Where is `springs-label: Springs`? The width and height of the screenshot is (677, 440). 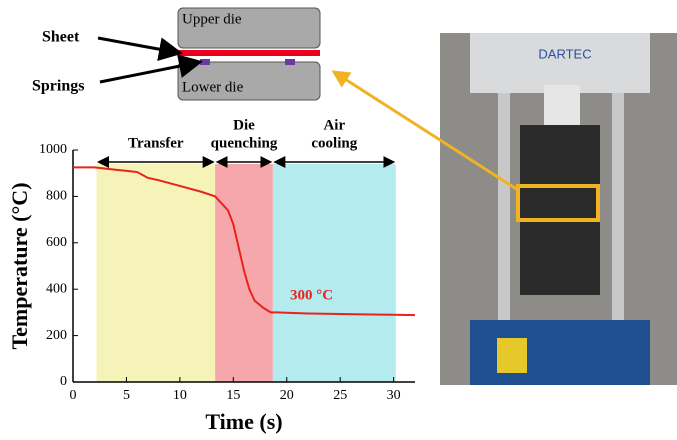
springs-label: Springs is located at coordinates (58, 86).